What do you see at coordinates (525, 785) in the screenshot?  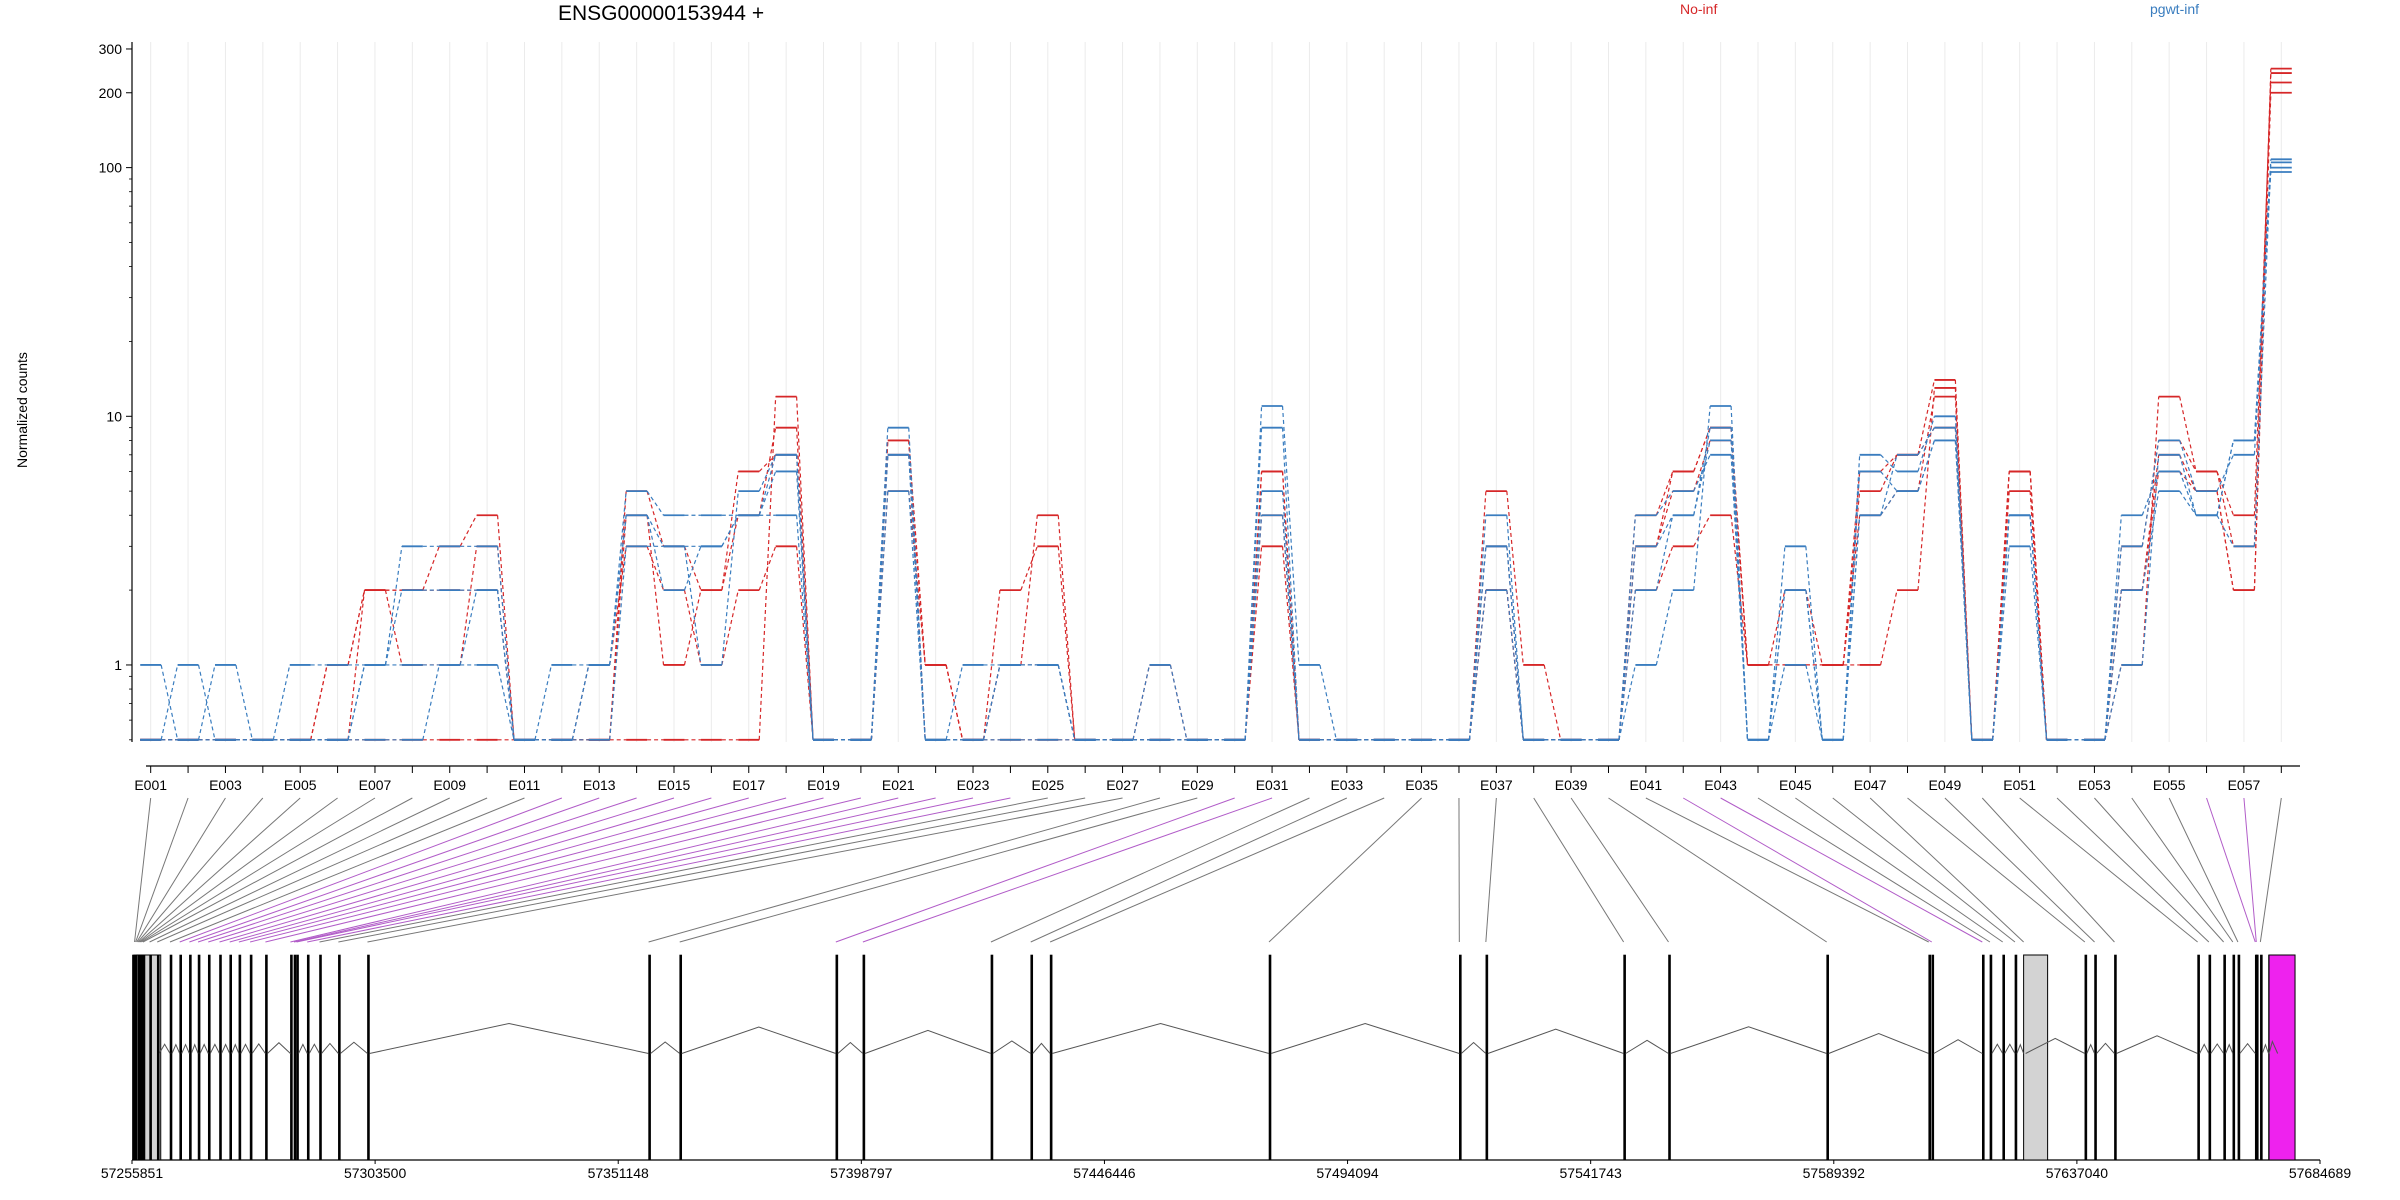 I see `x-tick-label: E011` at bounding box center [525, 785].